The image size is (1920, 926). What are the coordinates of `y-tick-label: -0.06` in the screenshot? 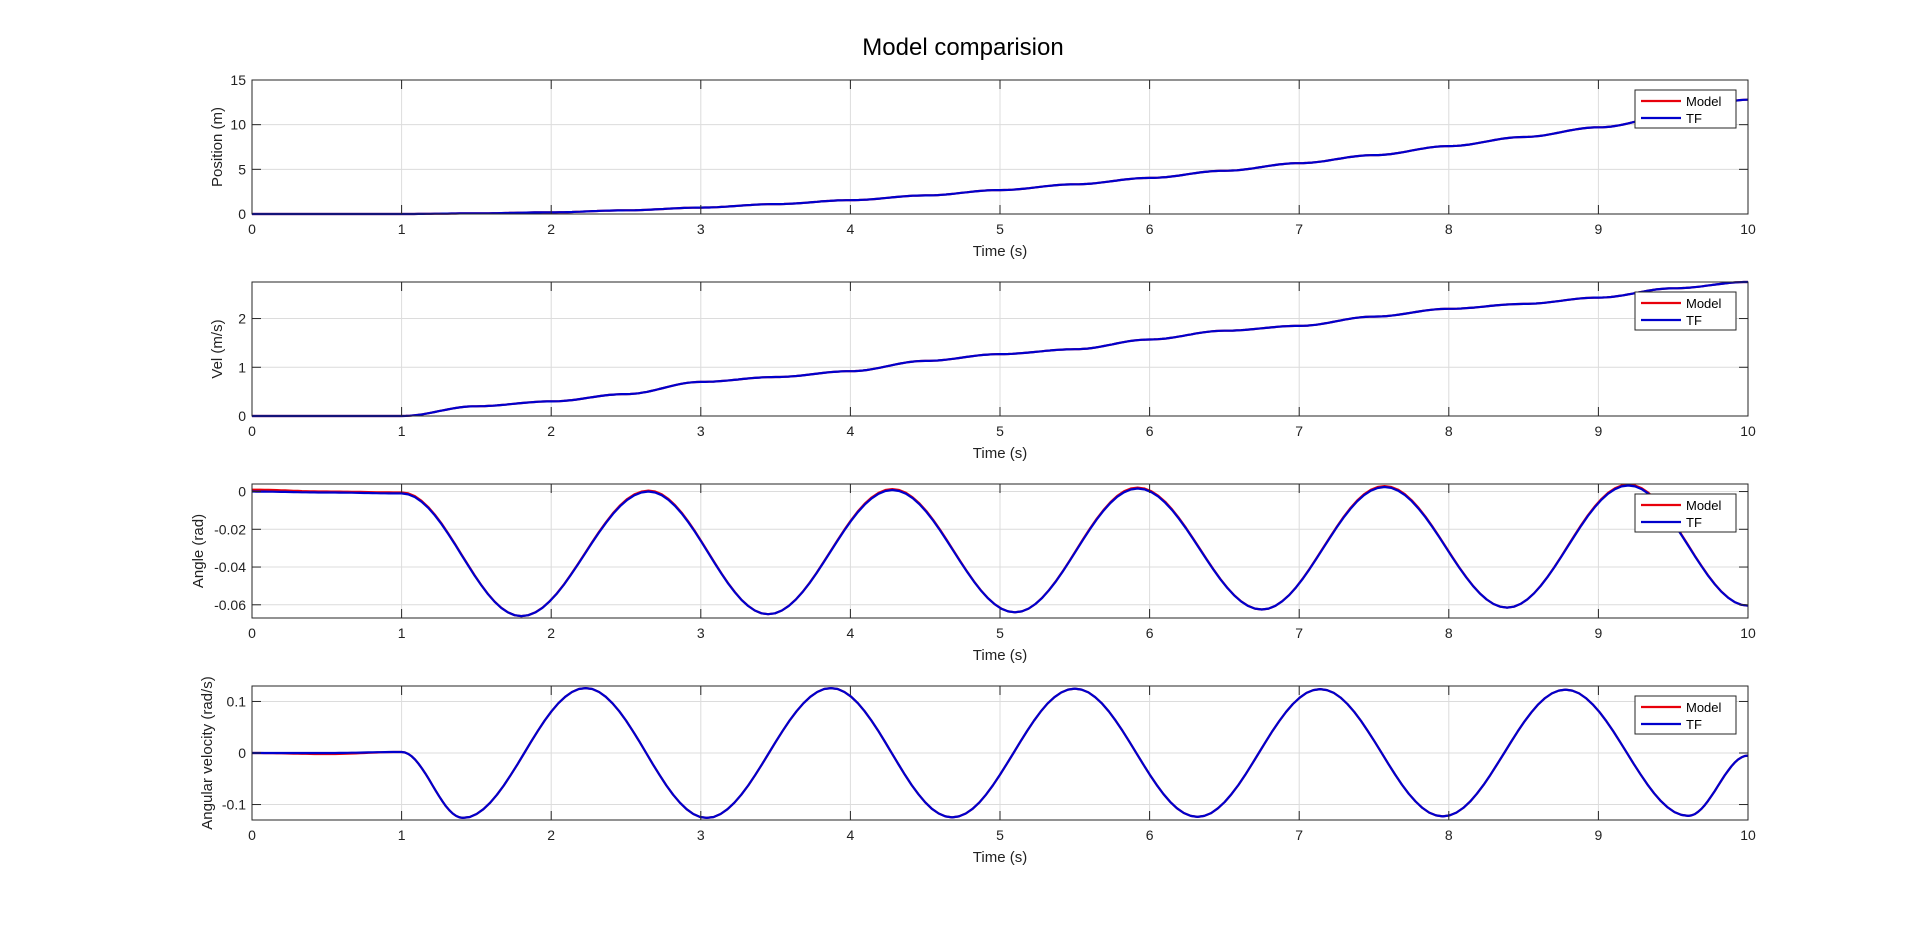 It's located at (230, 605).